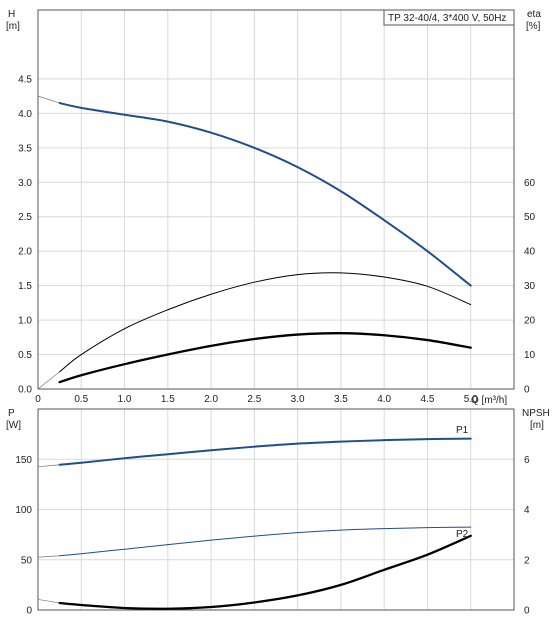  I want to click on bottom-left-axis-label-line2: [W], so click(13, 425).